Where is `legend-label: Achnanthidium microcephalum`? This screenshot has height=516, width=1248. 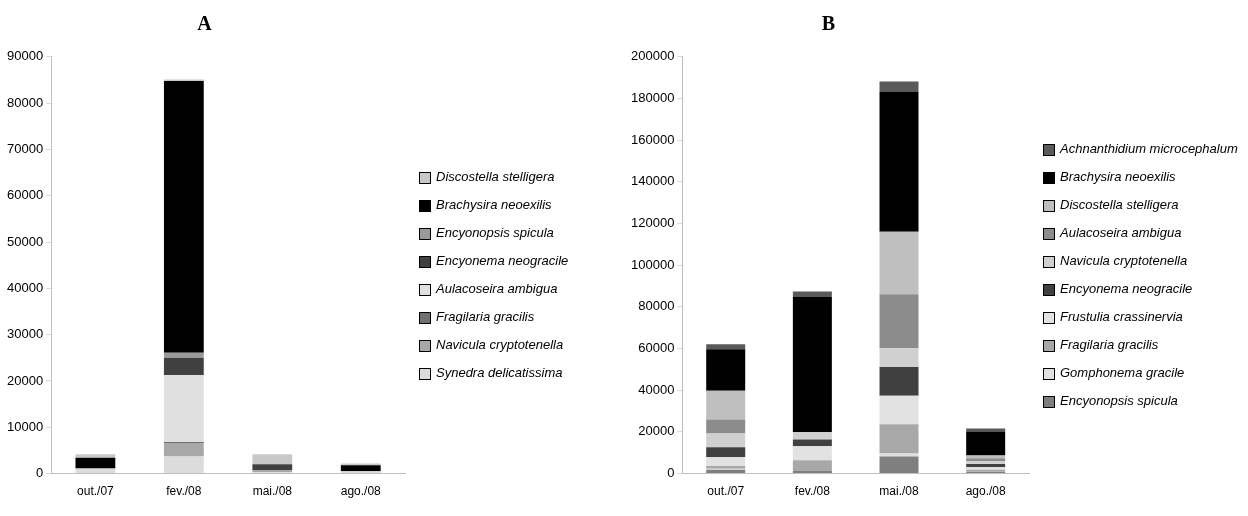 legend-label: Achnanthidium microcephalum is located at coordinates (1149, 149).